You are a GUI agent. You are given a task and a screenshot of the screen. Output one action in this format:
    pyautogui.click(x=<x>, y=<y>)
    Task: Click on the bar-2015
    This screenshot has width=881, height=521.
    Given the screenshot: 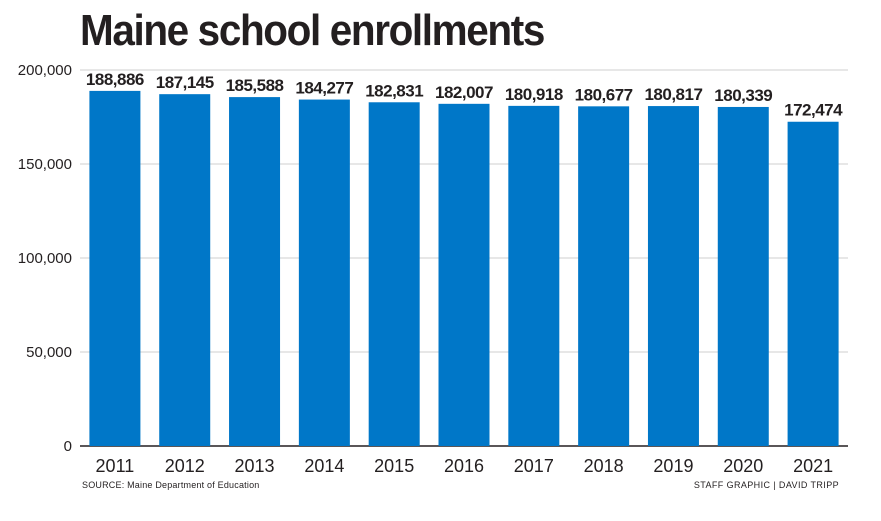 What is the action you would take?
    pyautogui.click(x=394, y=274)
    